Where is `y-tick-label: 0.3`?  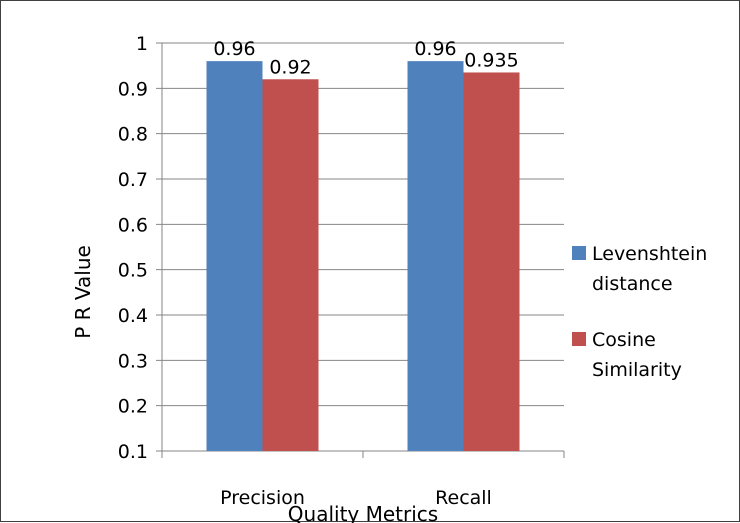
y-tick-label: 0.3 is located at coordinates (133, 361).